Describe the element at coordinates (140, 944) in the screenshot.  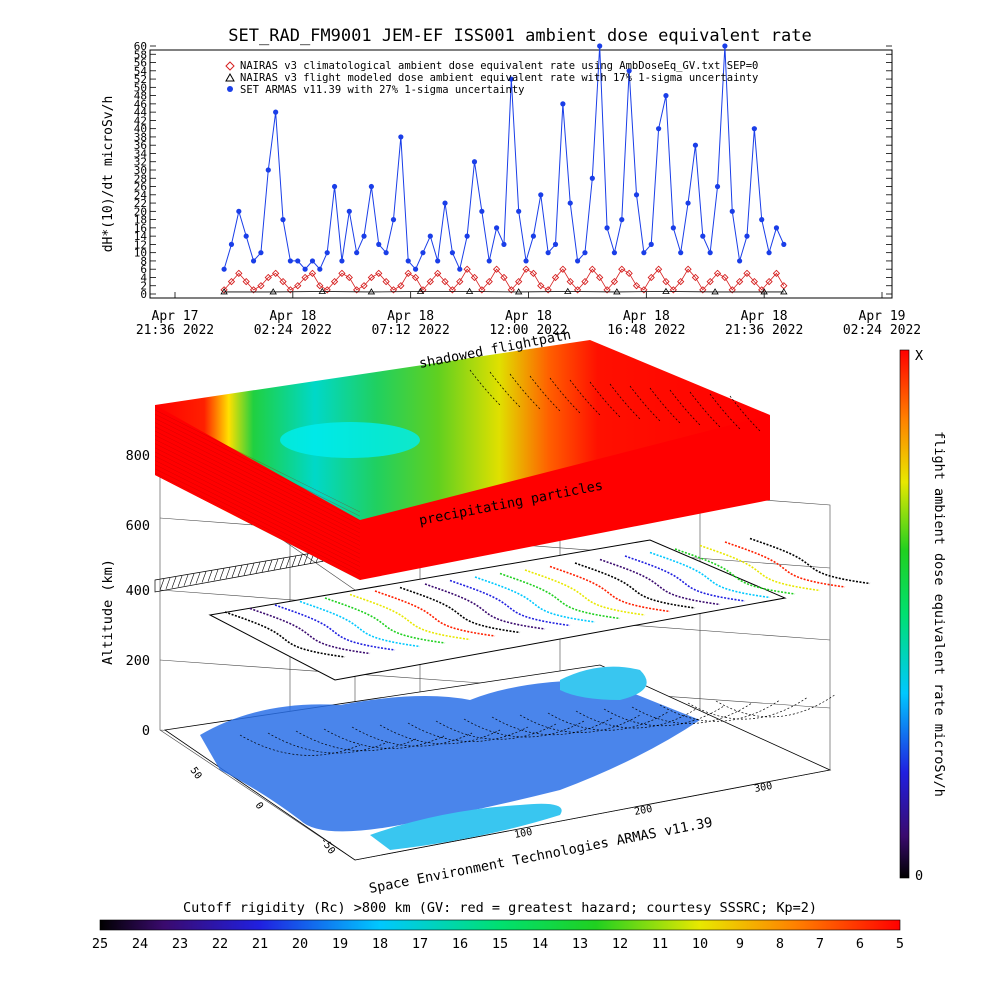
I see `bottom-colorbar-tick: 24` at that location.